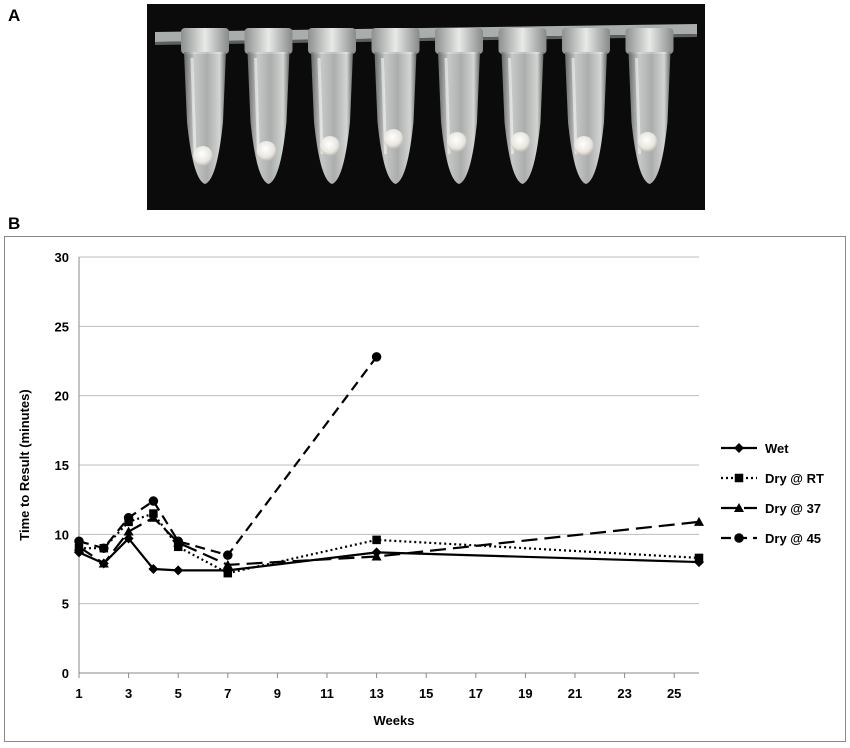 The image size is (850, 748). I want to click on series-dry-rt, so click(389, 543).